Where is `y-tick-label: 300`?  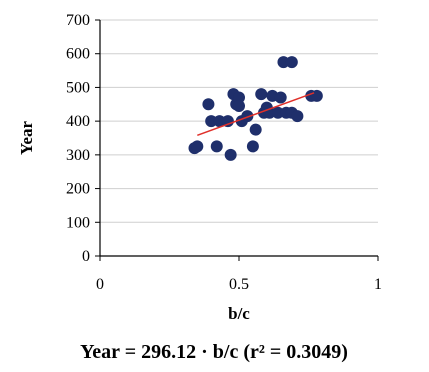
y-tick-label: 300 is located at coordinates (78, 155).